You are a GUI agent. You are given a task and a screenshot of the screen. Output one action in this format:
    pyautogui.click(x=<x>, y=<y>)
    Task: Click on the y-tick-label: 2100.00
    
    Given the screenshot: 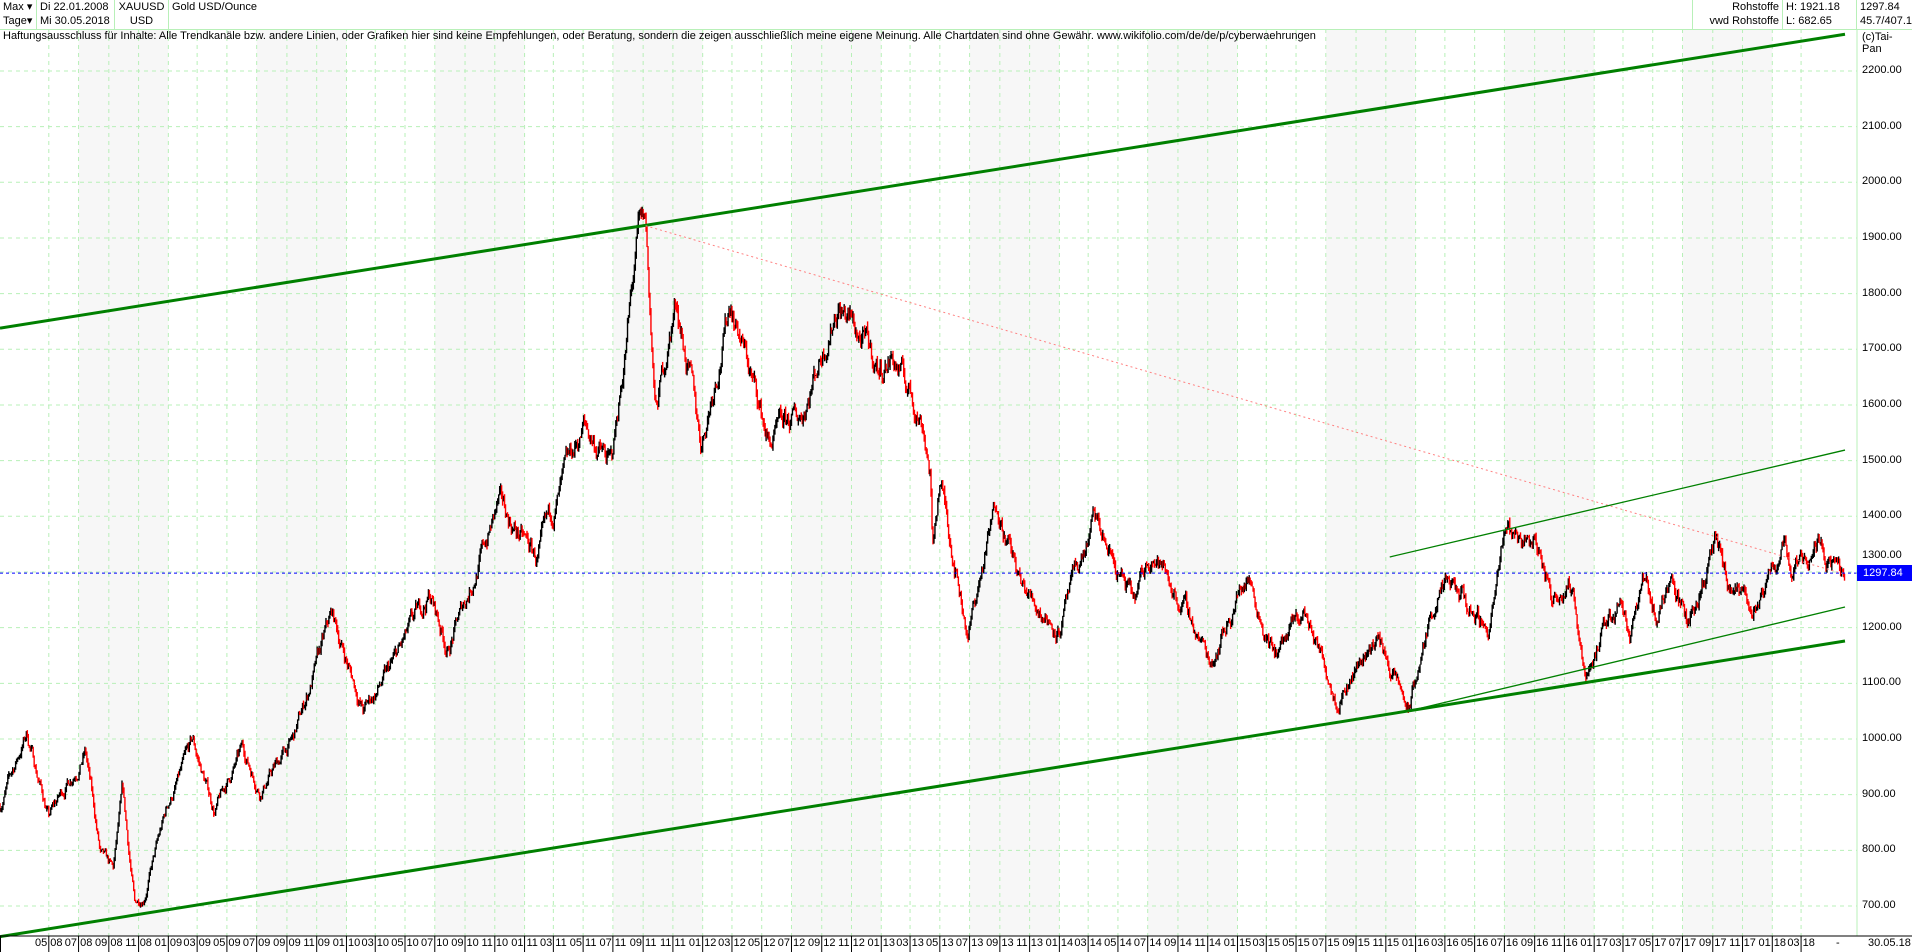 What is the action you would take?
    pyautogui.click(x=1882, y=125)
    